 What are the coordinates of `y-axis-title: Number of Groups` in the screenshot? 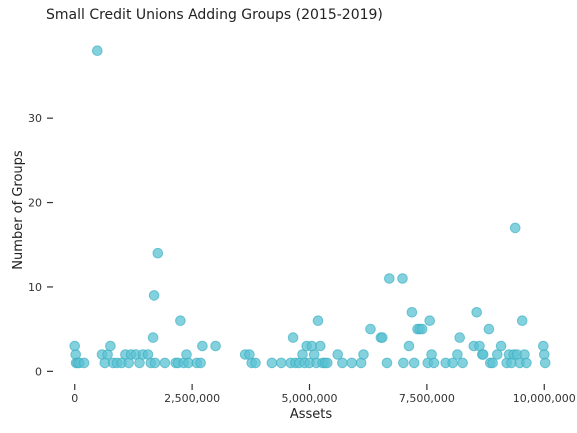 It's located at (18, 210).